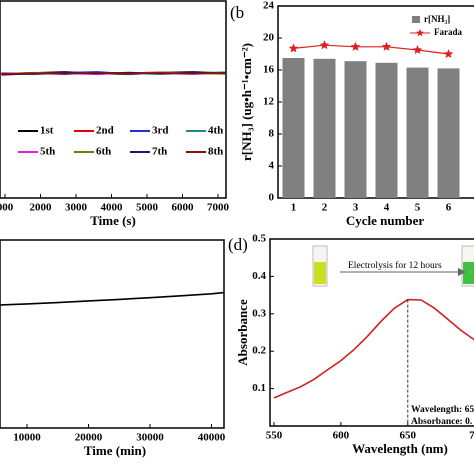 This screenshot has height=474, width=474. What do you see at coordinates (442, 410) in the screenshot?
I see `annotation: Wavelength: 65` at bounding box center [442, 410].